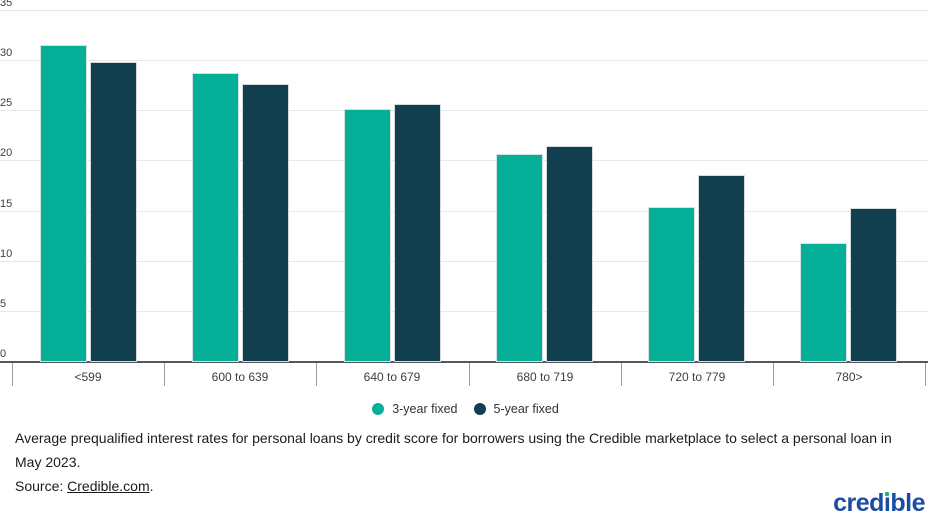  I want to click on x-axis-label: 600 to 639, so click(240, 377).